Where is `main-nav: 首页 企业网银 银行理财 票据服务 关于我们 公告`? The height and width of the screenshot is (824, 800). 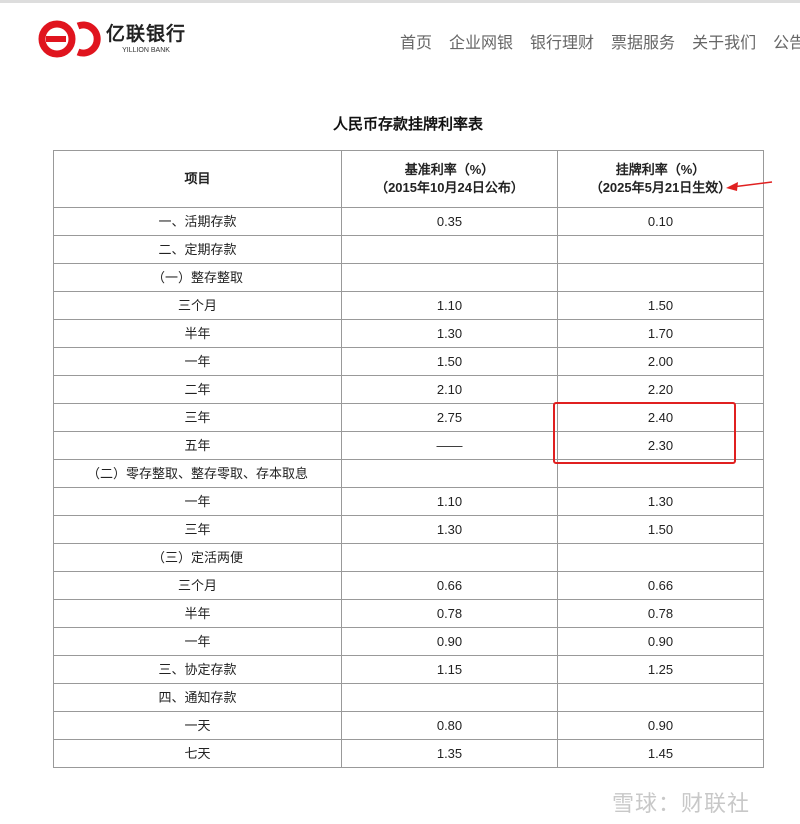
main-nav: 首页 企业网银 银行理财 票据服务 关于我们 公告 is located at coordinates (600, 41).